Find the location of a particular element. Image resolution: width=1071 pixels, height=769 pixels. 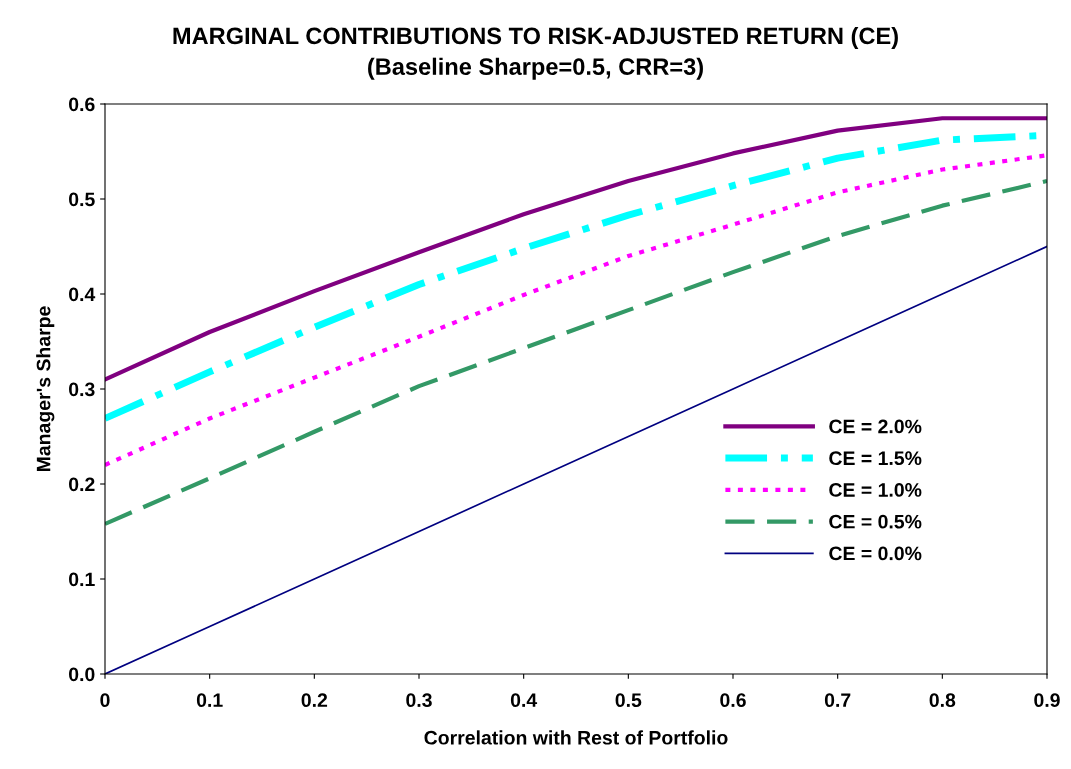

x-tick-label: 0.5 is located at coordinates (628, 700).